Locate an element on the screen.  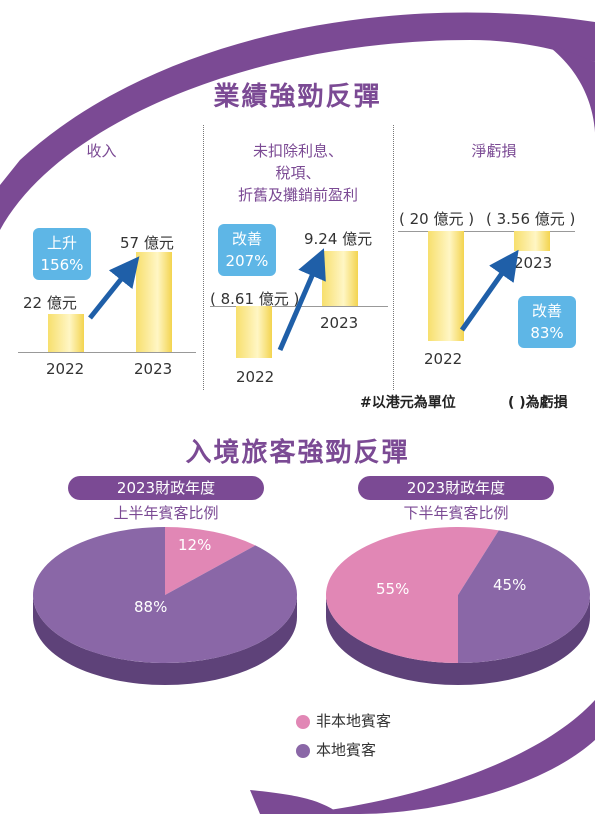
pie1-slice-nonlocal is located at coordinates (210, 561).